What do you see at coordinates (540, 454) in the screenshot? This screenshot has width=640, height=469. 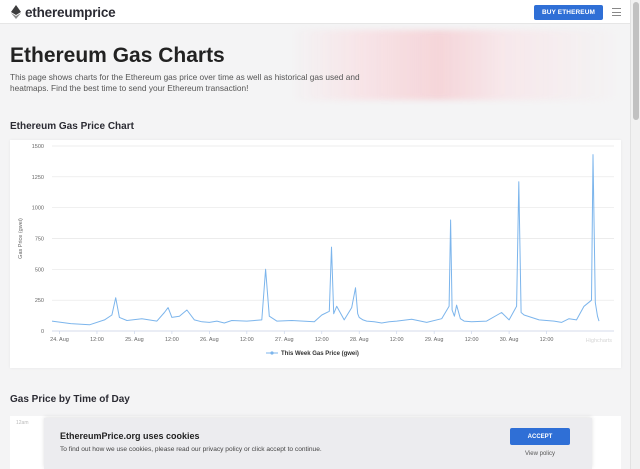 I see `view-policy-link: View policy` at bounding box center [540, 454].